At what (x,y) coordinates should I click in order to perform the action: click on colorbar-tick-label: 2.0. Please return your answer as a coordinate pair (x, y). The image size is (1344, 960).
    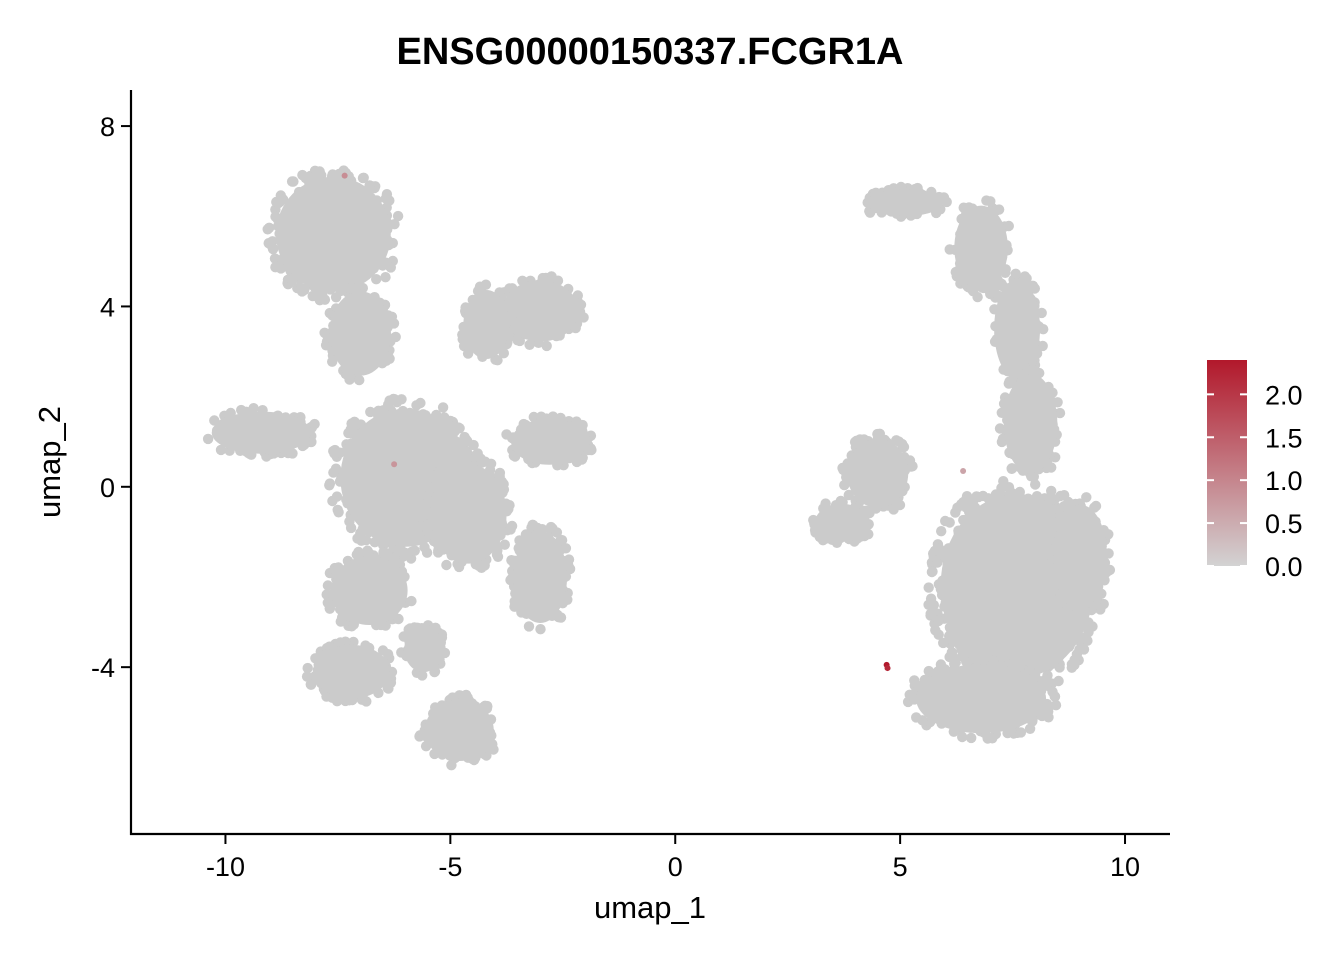
    Looking at the image, I should click on (1284, 395).